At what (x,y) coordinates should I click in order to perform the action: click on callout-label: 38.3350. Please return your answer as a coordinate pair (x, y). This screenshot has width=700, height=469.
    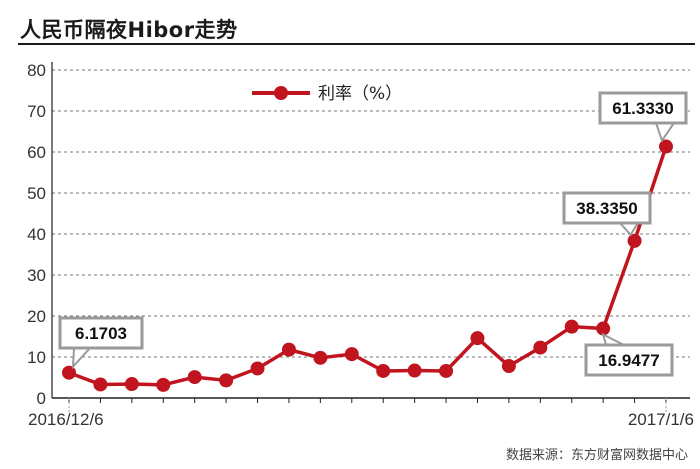
    Looking at the image, I should click on (606, 208).